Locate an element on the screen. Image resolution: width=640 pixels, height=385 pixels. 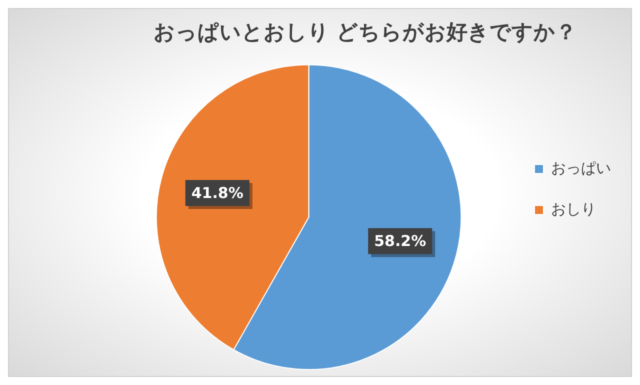
legend-label: おしり is located at coordinates (573, 209).